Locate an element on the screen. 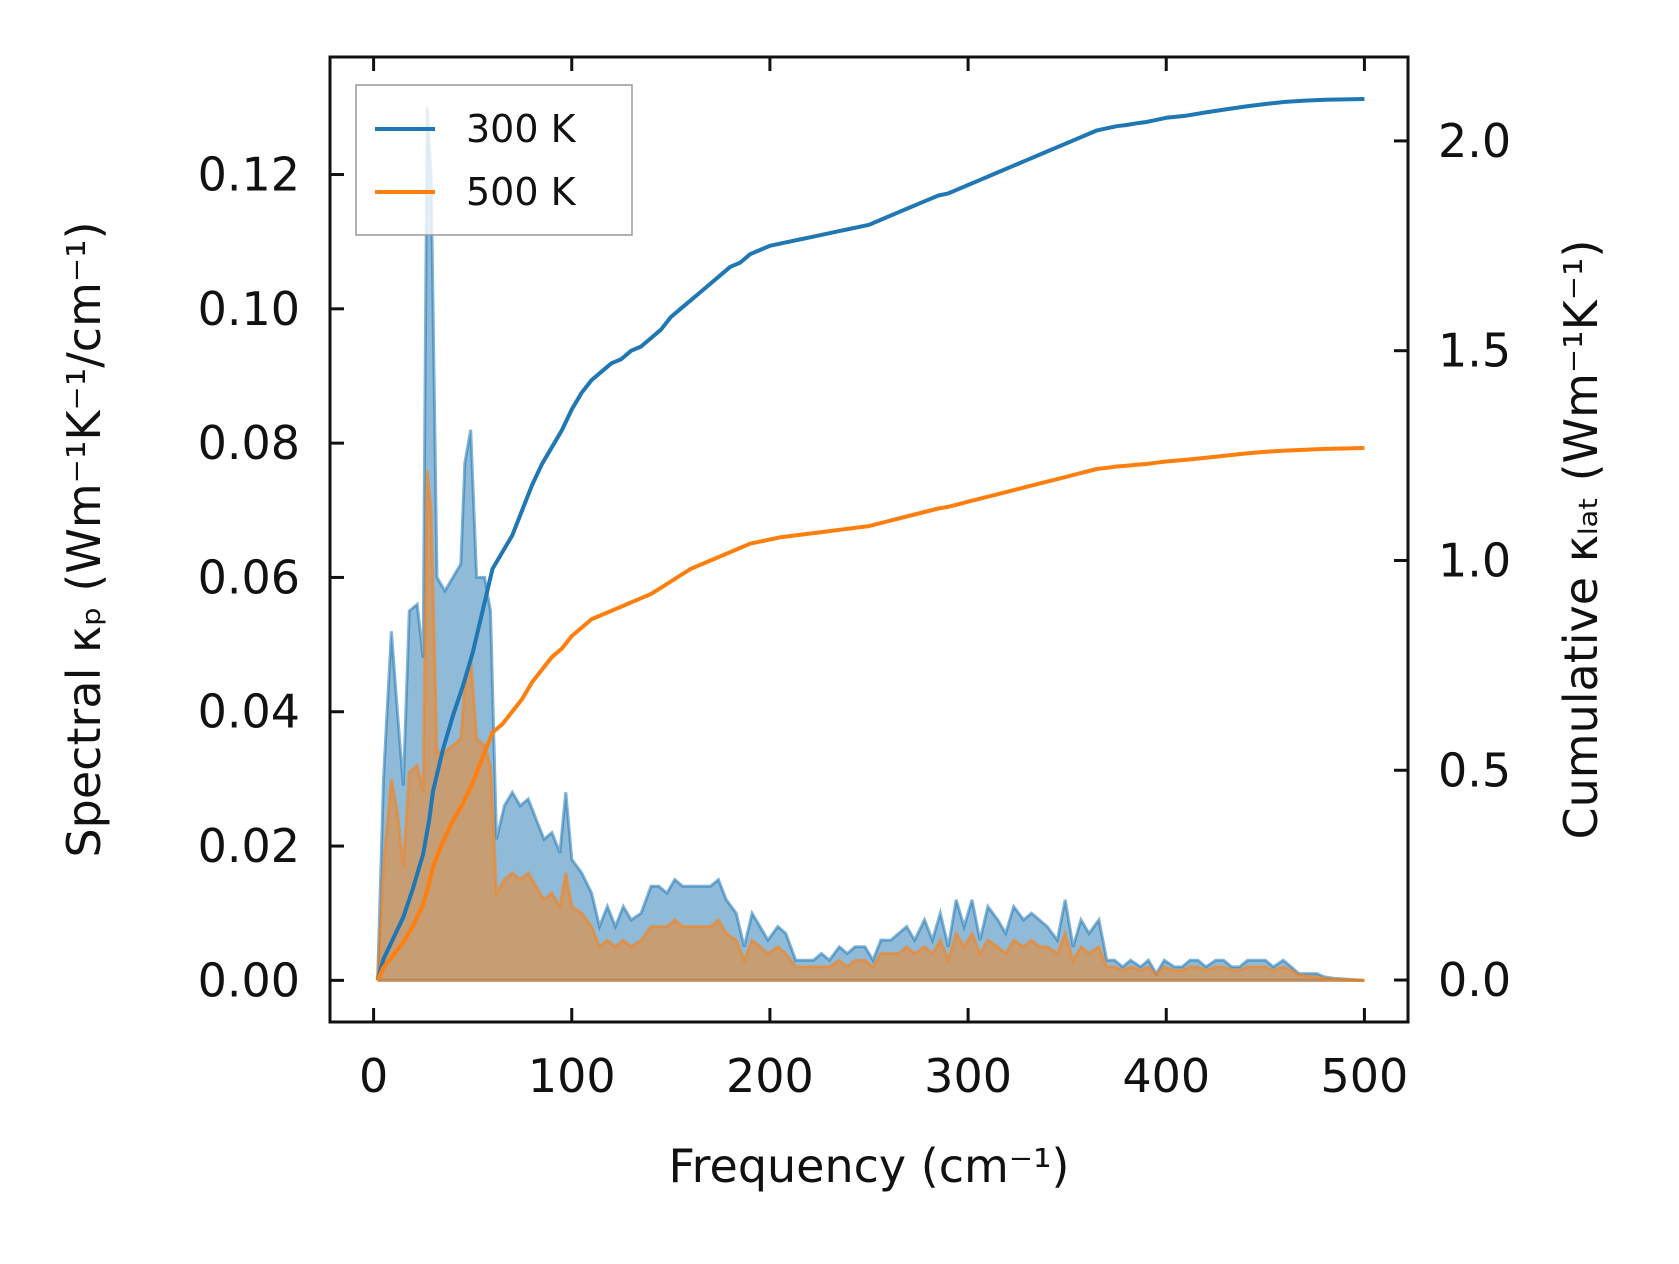 This screenshot has width=1679, height=1264. left-axis-ticks: 0.00 0.02 0.04 0.06 0.08 0.10 0.12 is located at coordinates (271, 577).